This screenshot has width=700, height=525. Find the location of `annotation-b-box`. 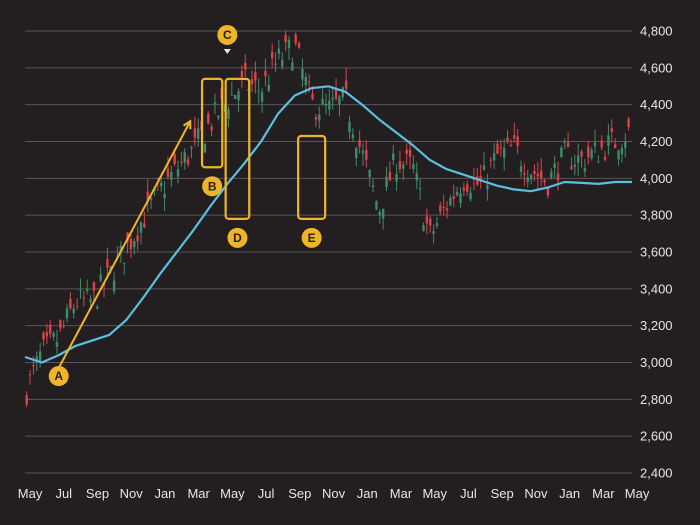

annotation-b-box is located at coordinates (212, 123).